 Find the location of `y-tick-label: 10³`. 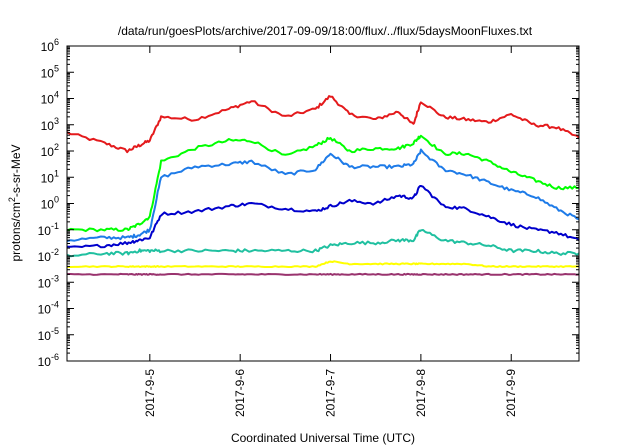

y-tick-label: 10³ is located at coordinates (50, 124).